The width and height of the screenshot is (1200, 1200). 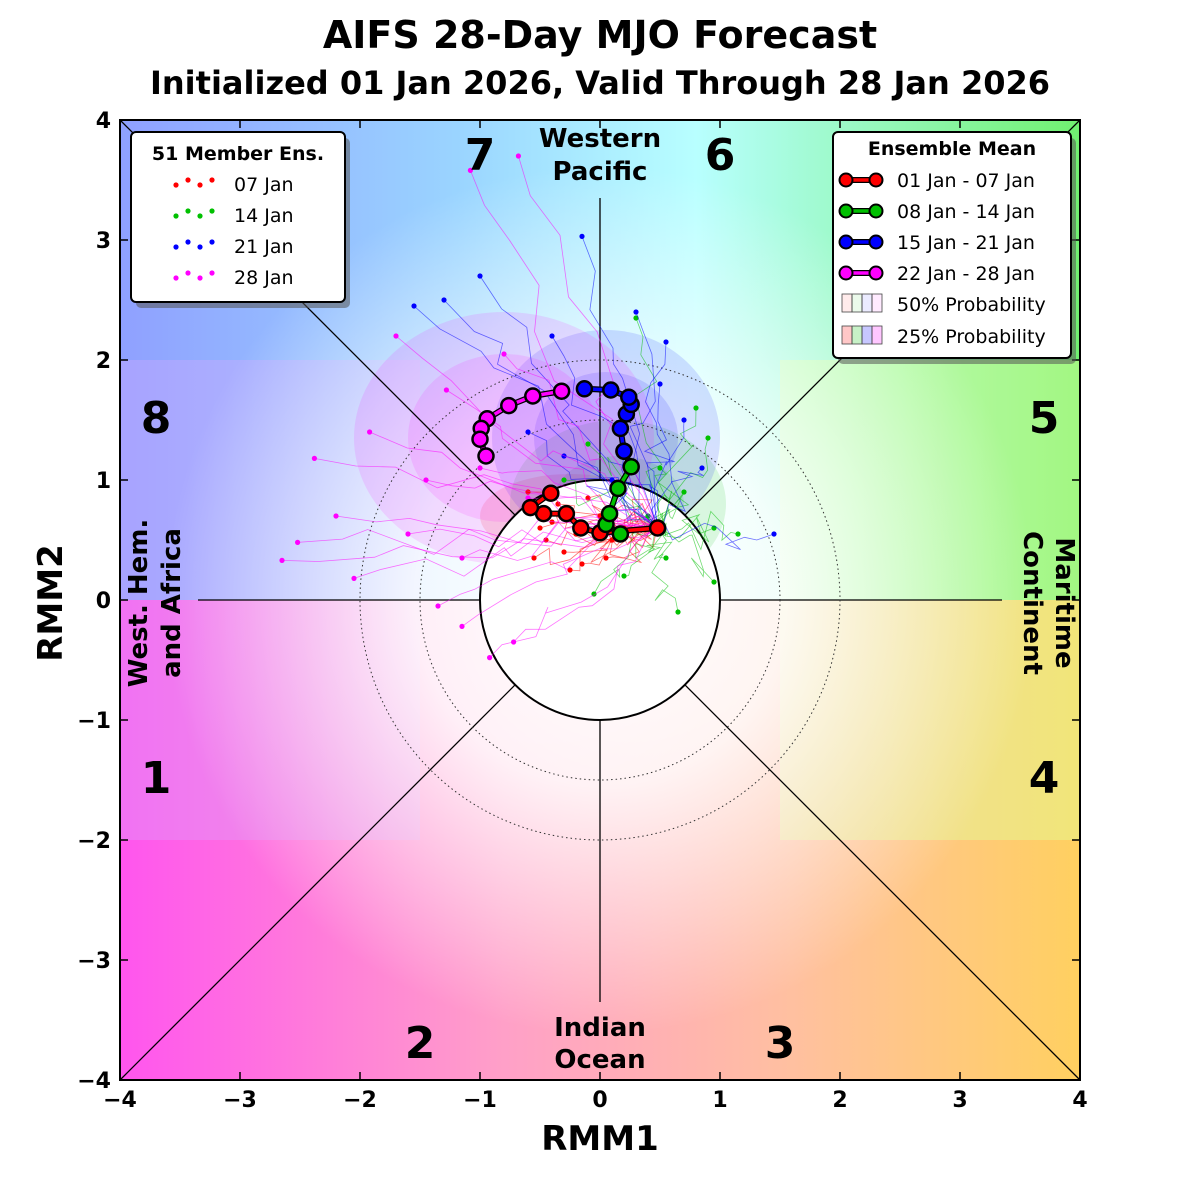 What do you see at coordinates (720, 155) in the screenshot?
I see `phase-label-6: 6` at bounding box center [720, 155].